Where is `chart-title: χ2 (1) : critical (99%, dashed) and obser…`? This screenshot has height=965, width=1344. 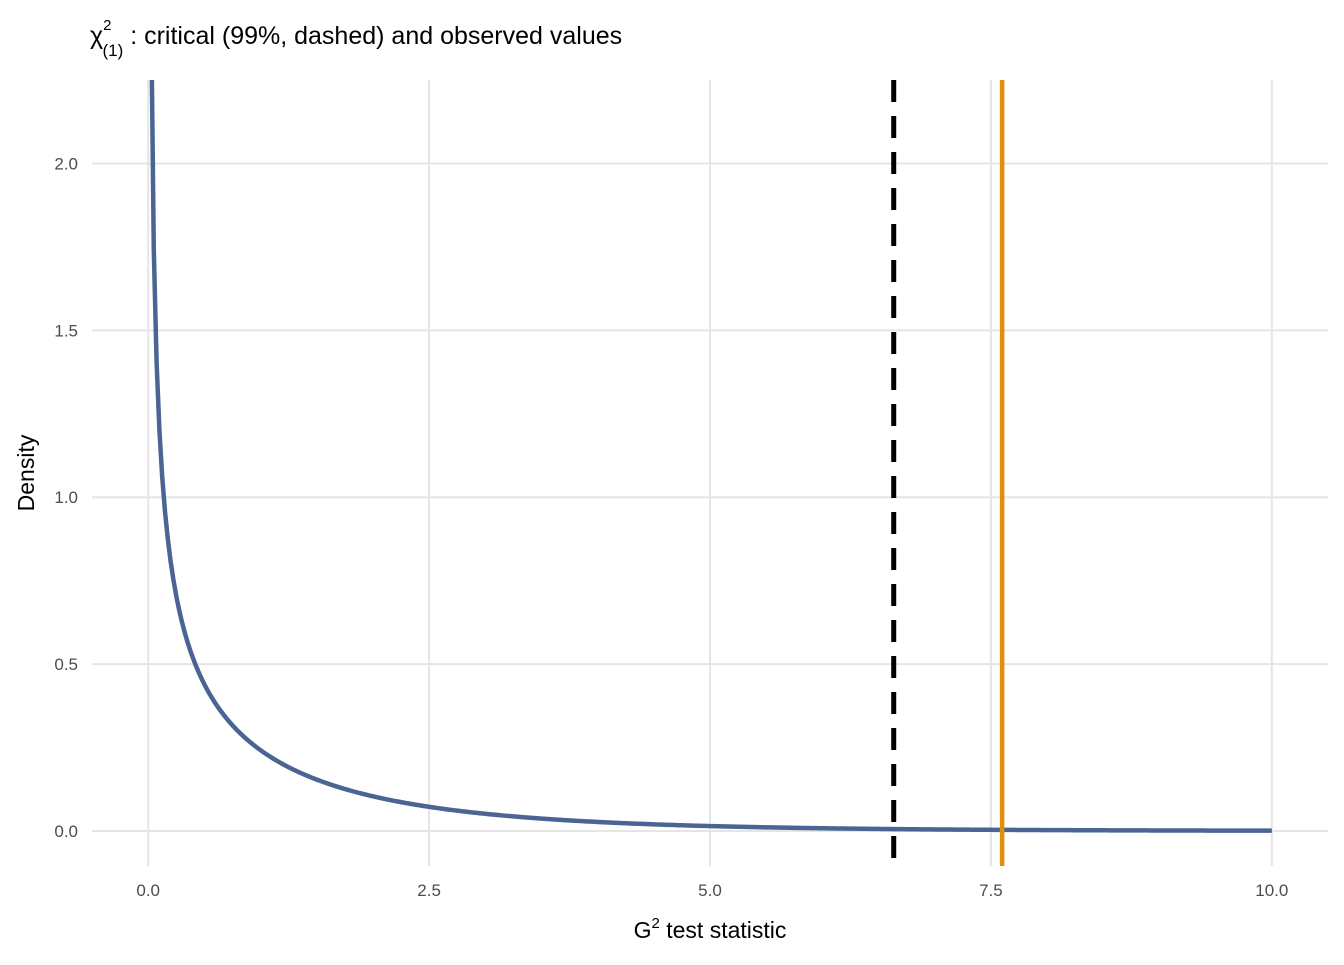
chart-title: χ2 (1) : critical (99%, dashed) and obser… is located at coordinates (356, 38).